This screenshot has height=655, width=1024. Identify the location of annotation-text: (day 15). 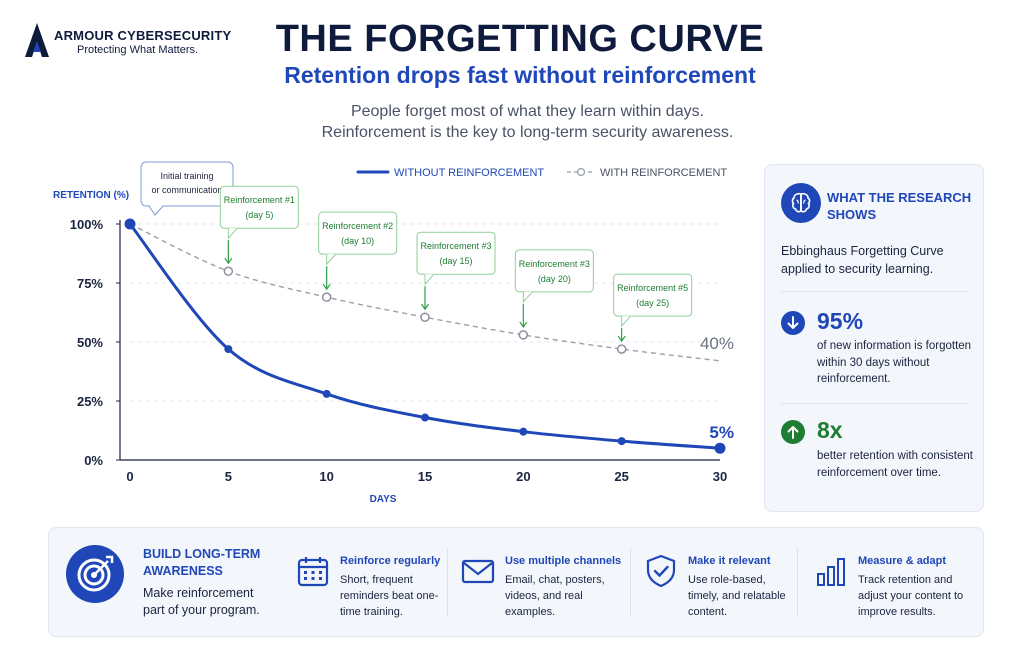
(455, 261).